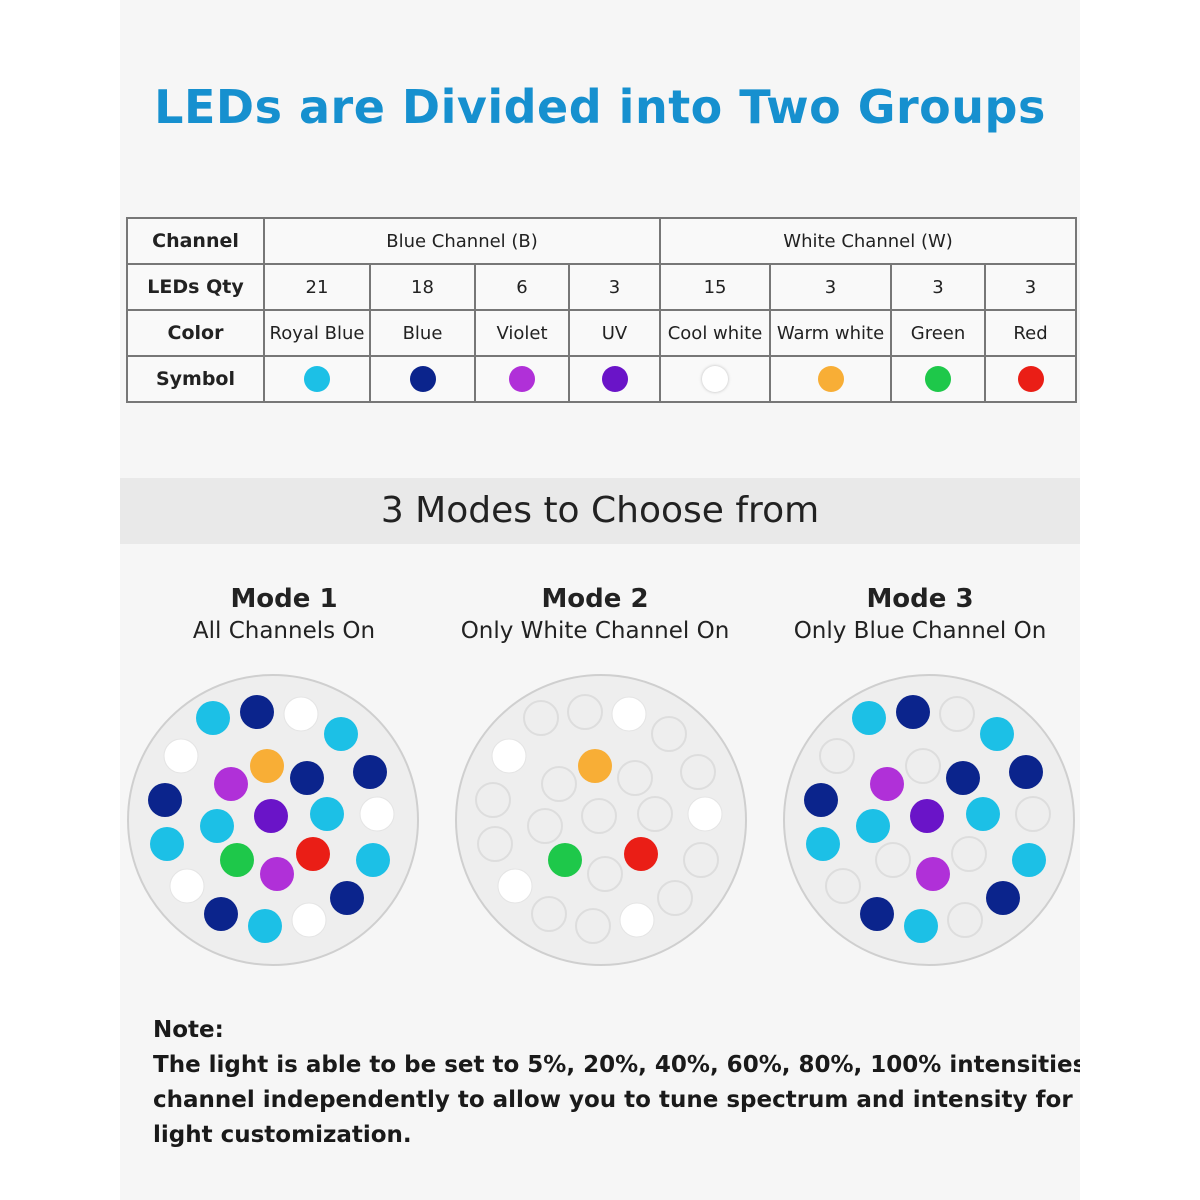  Describe the element at coordinates (522, 287) in the screenshot. I see `qty-cell: 6` at that location.